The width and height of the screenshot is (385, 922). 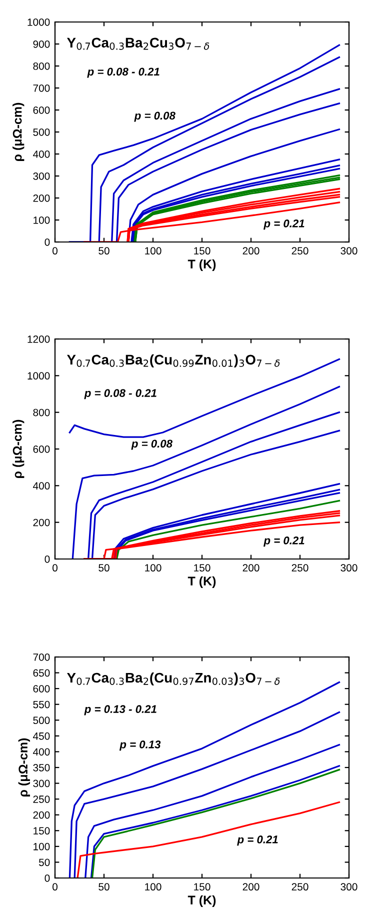 I want to click on y-tick-label: 50, so click(x=44, y=862).